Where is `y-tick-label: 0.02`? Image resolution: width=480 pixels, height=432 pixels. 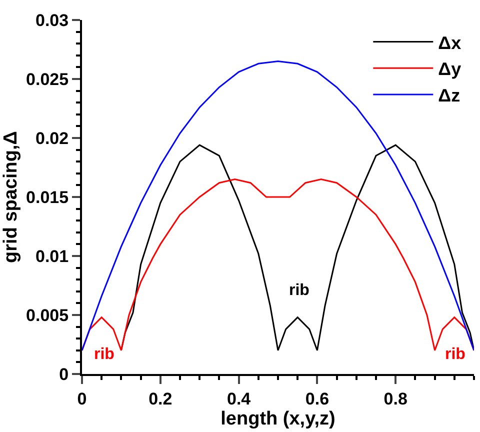 y-tick-label: 0.02 is located at coordinates (52, 138).